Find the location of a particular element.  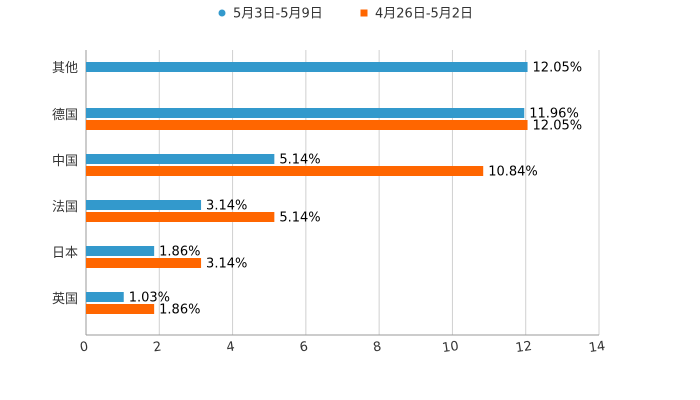

x-tick-label: 6 is located at coordinates (304, 347).